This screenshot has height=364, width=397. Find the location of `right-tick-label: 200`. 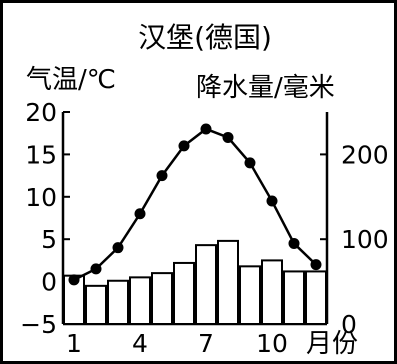

right-tick-label: 200 is located at coordinates (365, 154).